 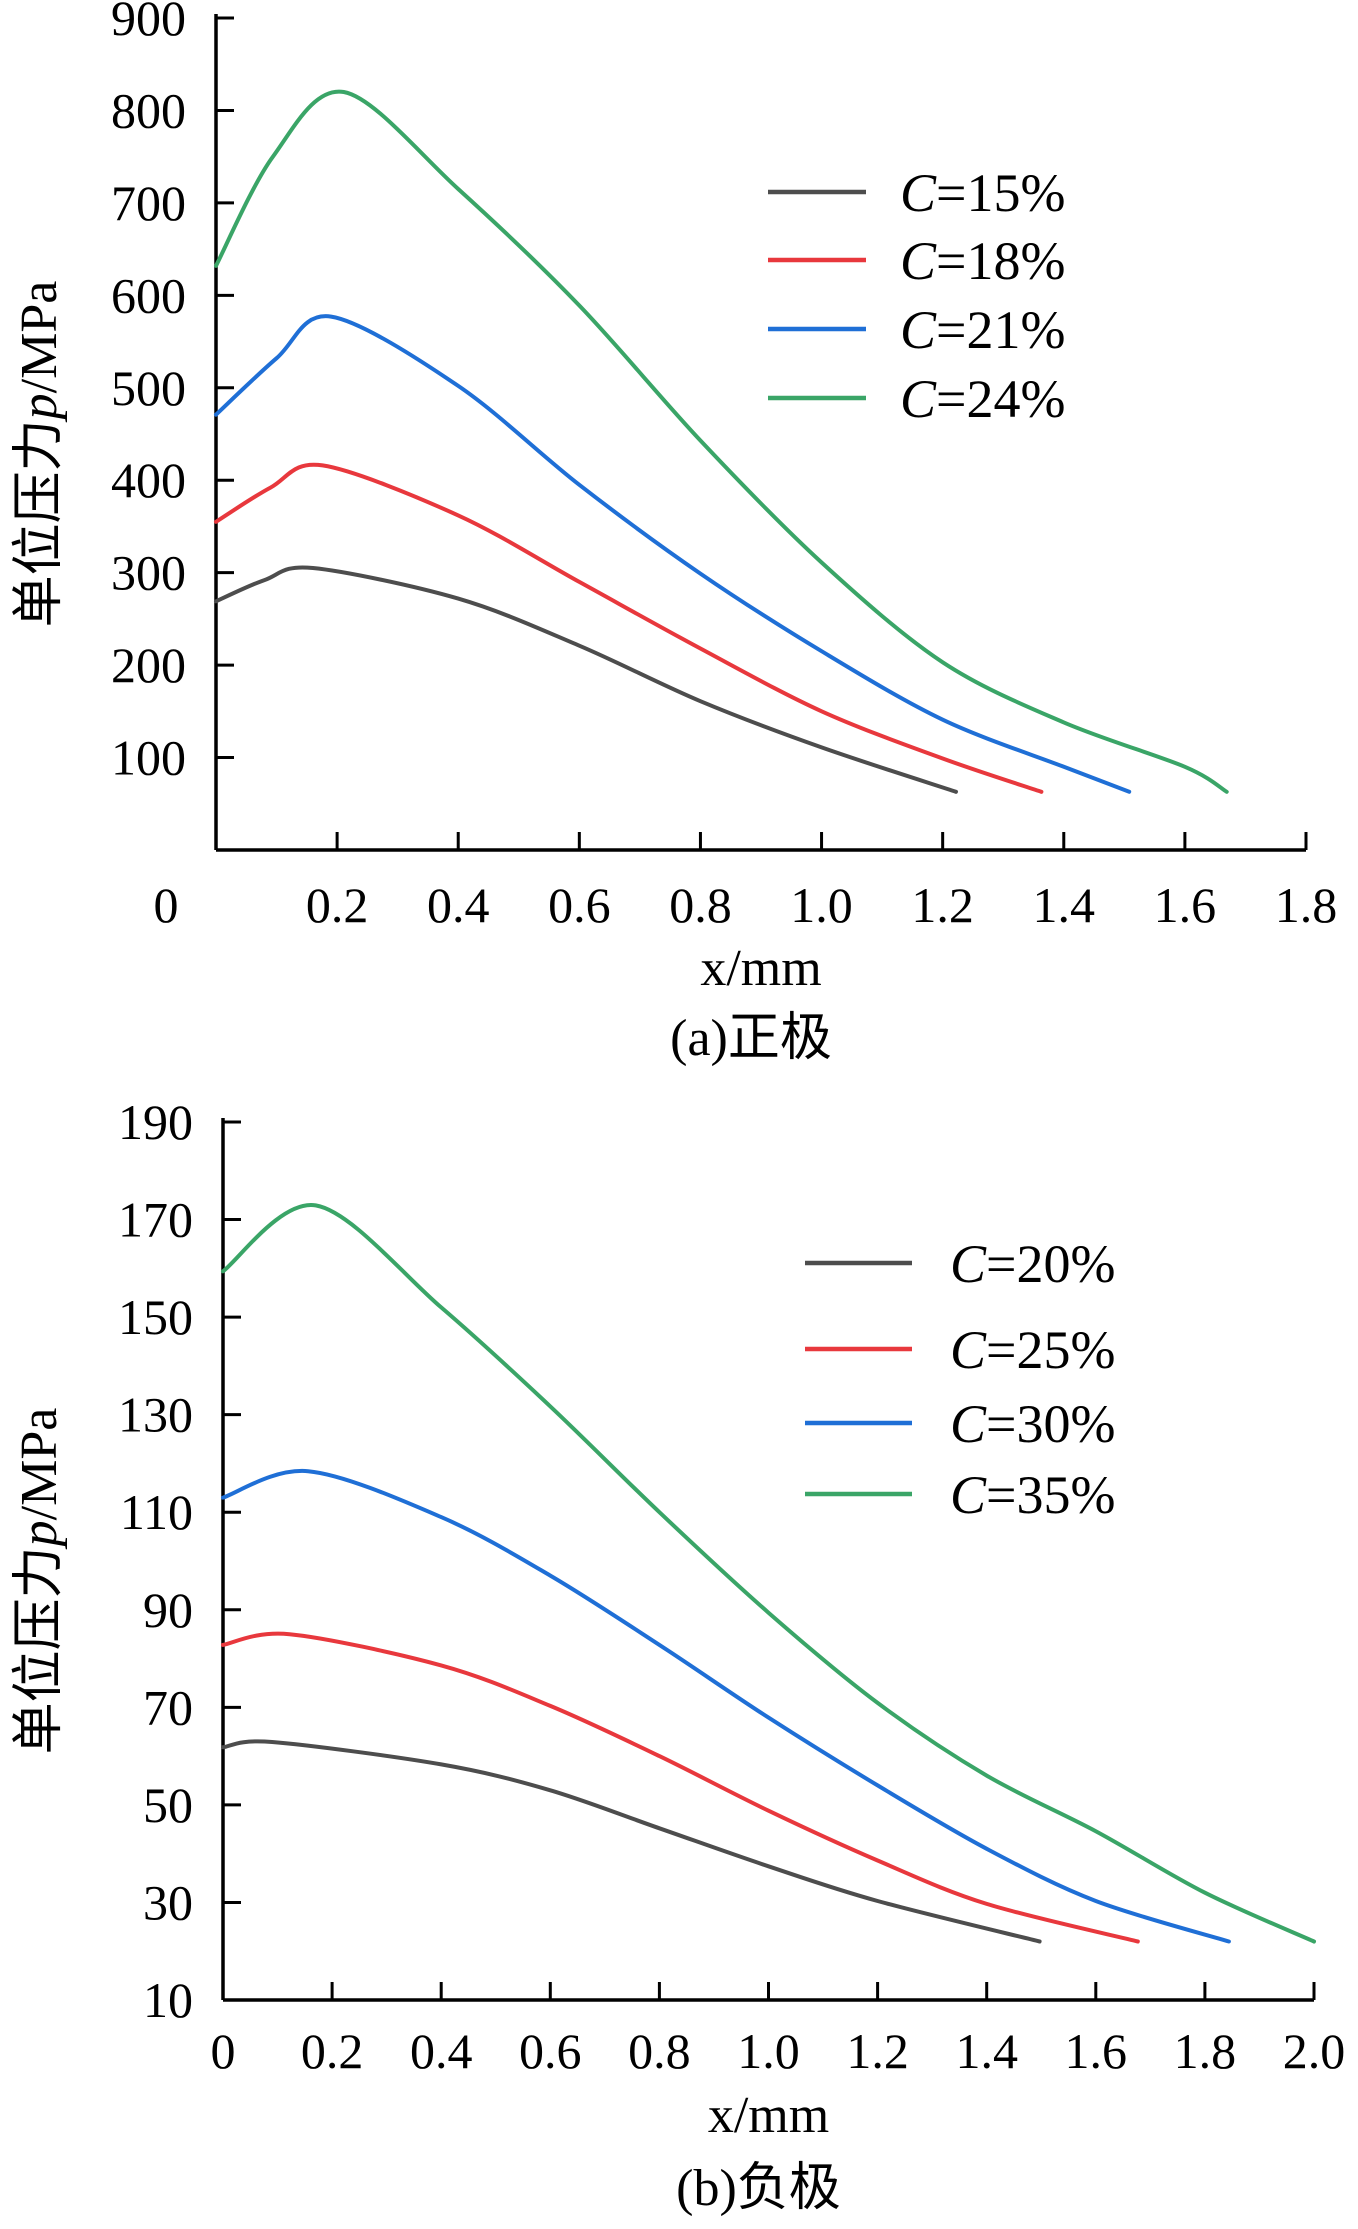 What do you see at coordinates (168, 1610) in the screenshot?
I see `y-tick-label: 90` at bounding box center [168, 1610].